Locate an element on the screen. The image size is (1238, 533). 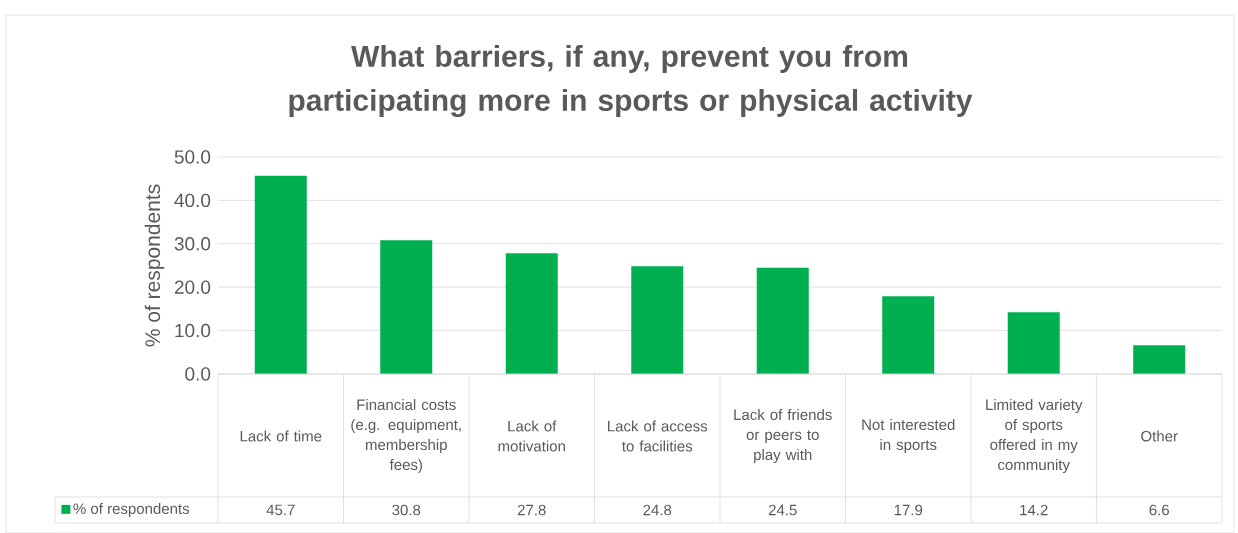
y-tick-label: 0.0 is located at coordinates (198, 374).